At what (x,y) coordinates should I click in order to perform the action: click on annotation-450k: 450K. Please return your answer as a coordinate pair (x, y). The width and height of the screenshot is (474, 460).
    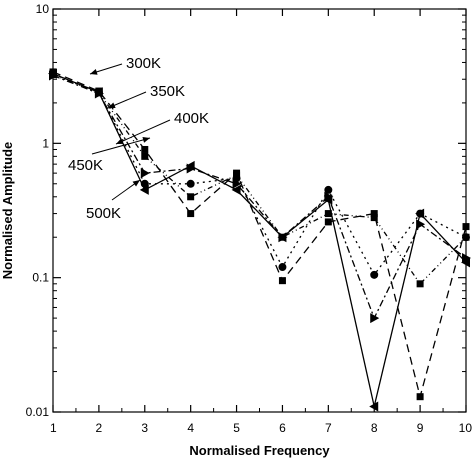
    Looking at the image, I should click on (109, 155).